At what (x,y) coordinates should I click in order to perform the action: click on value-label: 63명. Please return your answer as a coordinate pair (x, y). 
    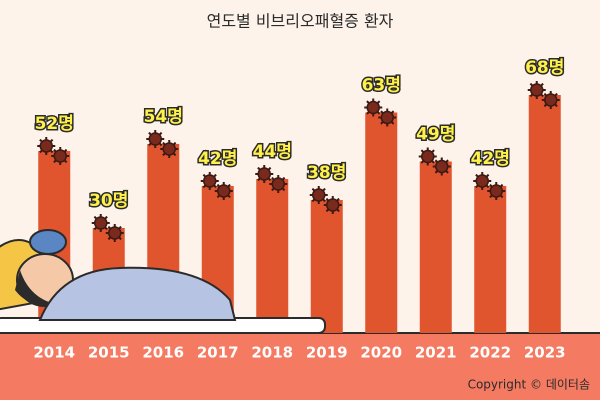
    Looking at the image, I should click on (381, 86).